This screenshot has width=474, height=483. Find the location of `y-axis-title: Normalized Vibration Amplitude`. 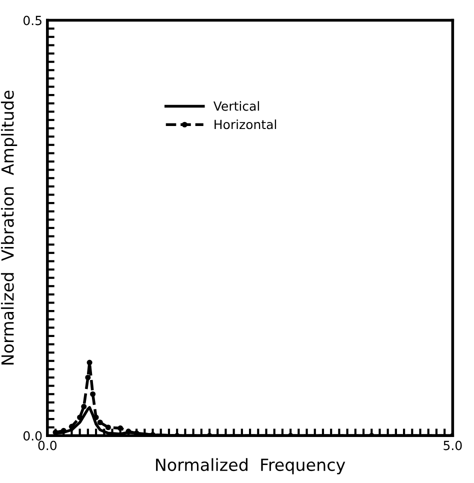

y-axis-title: Normalized Vibration Amplitude is located at coordinates (9, 227).